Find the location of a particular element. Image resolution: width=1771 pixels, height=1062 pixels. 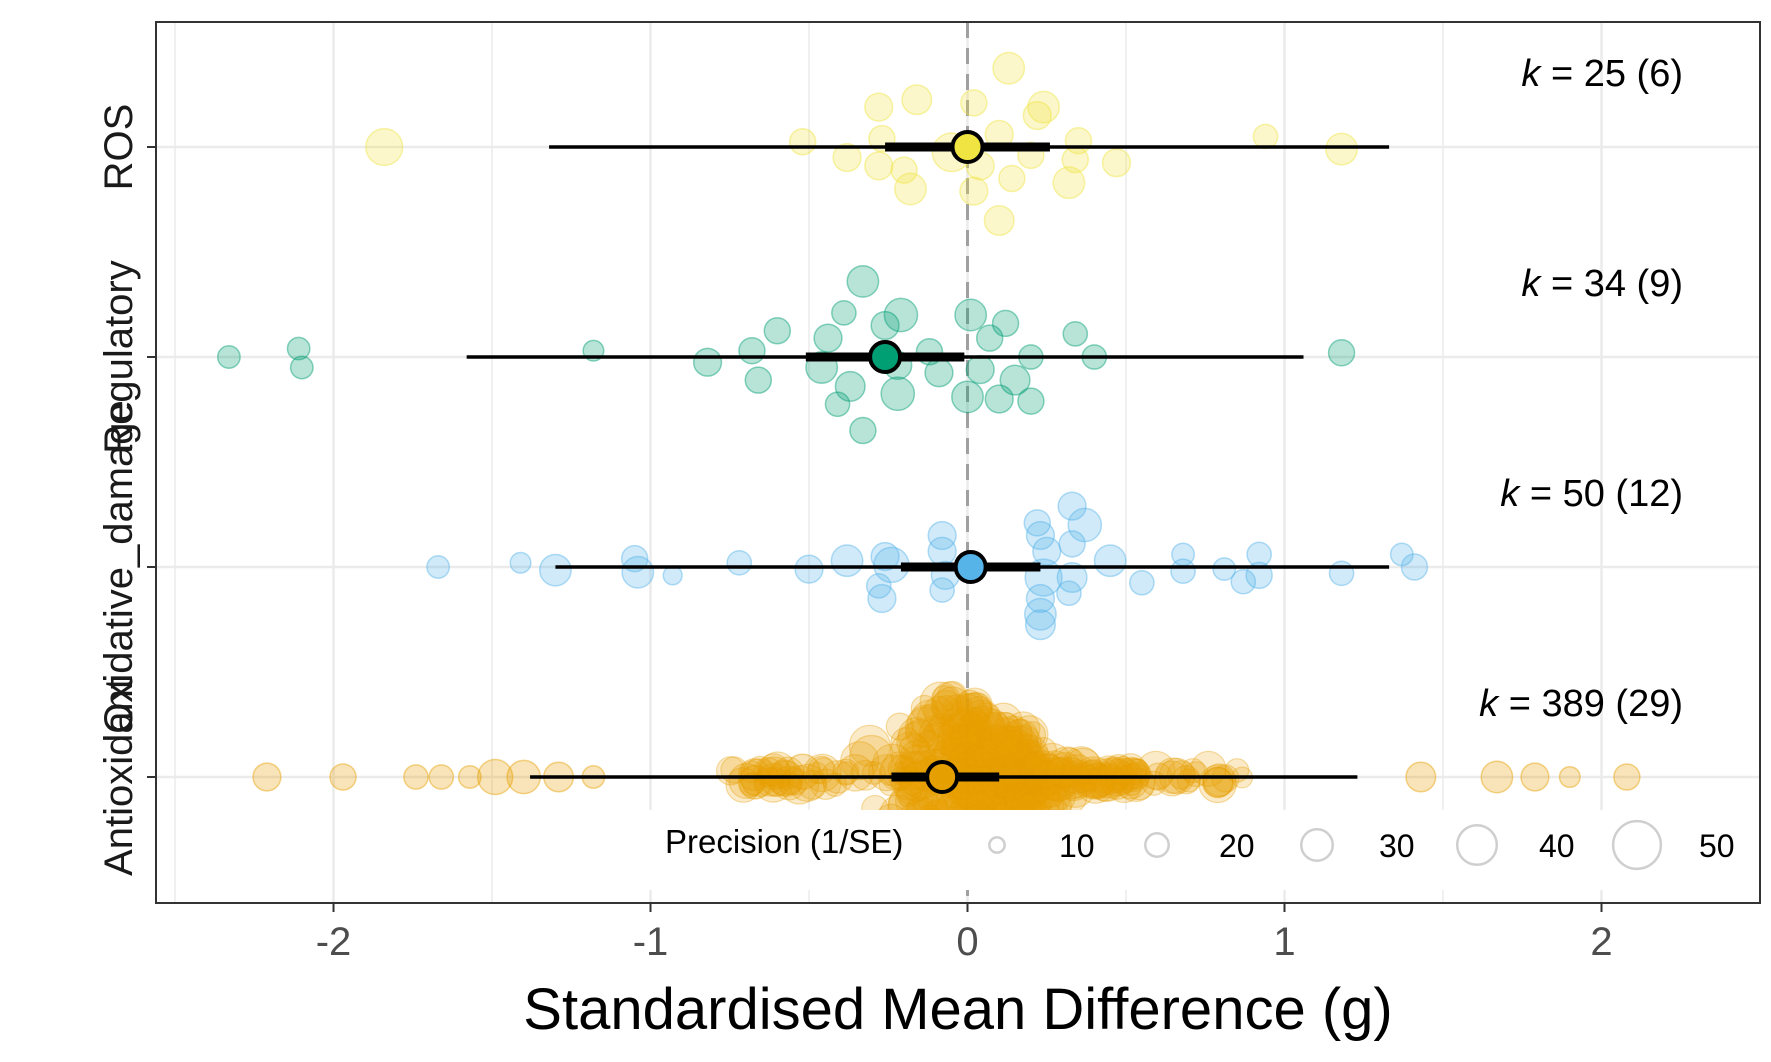

legend-size-label: 10 is located at coordinates (1077, 846).